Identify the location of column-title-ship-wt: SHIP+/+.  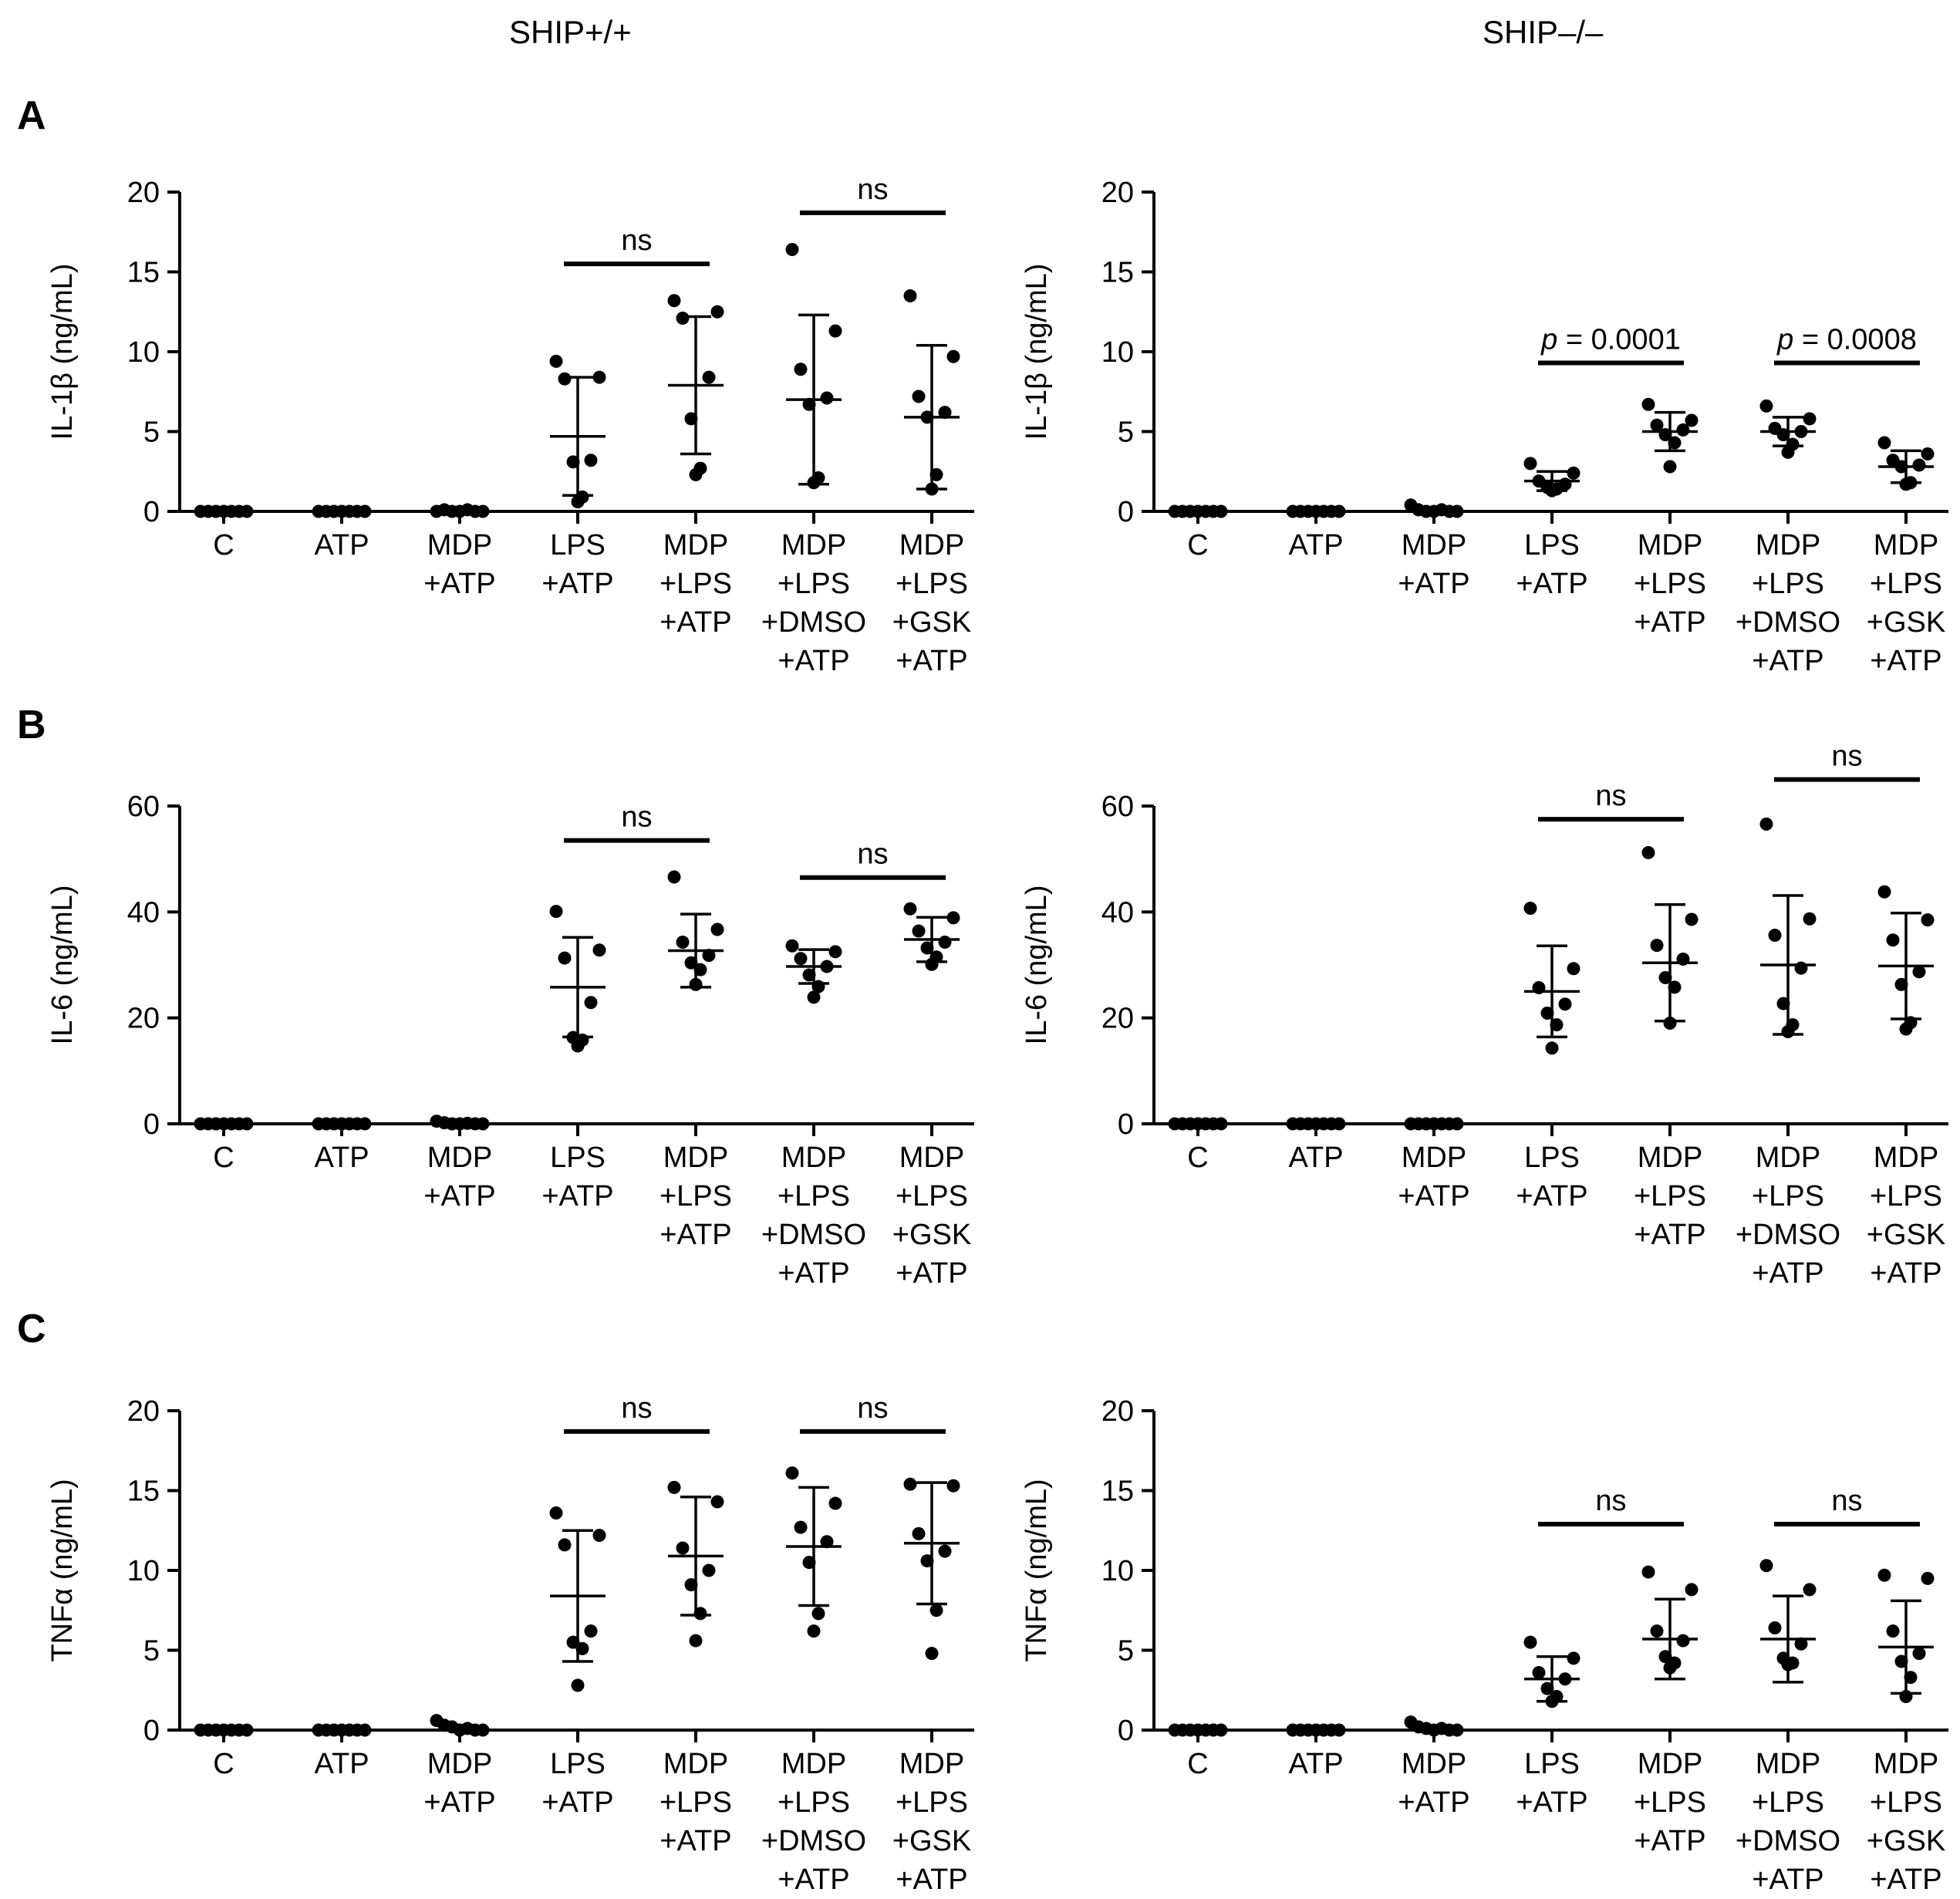
(571, 32).